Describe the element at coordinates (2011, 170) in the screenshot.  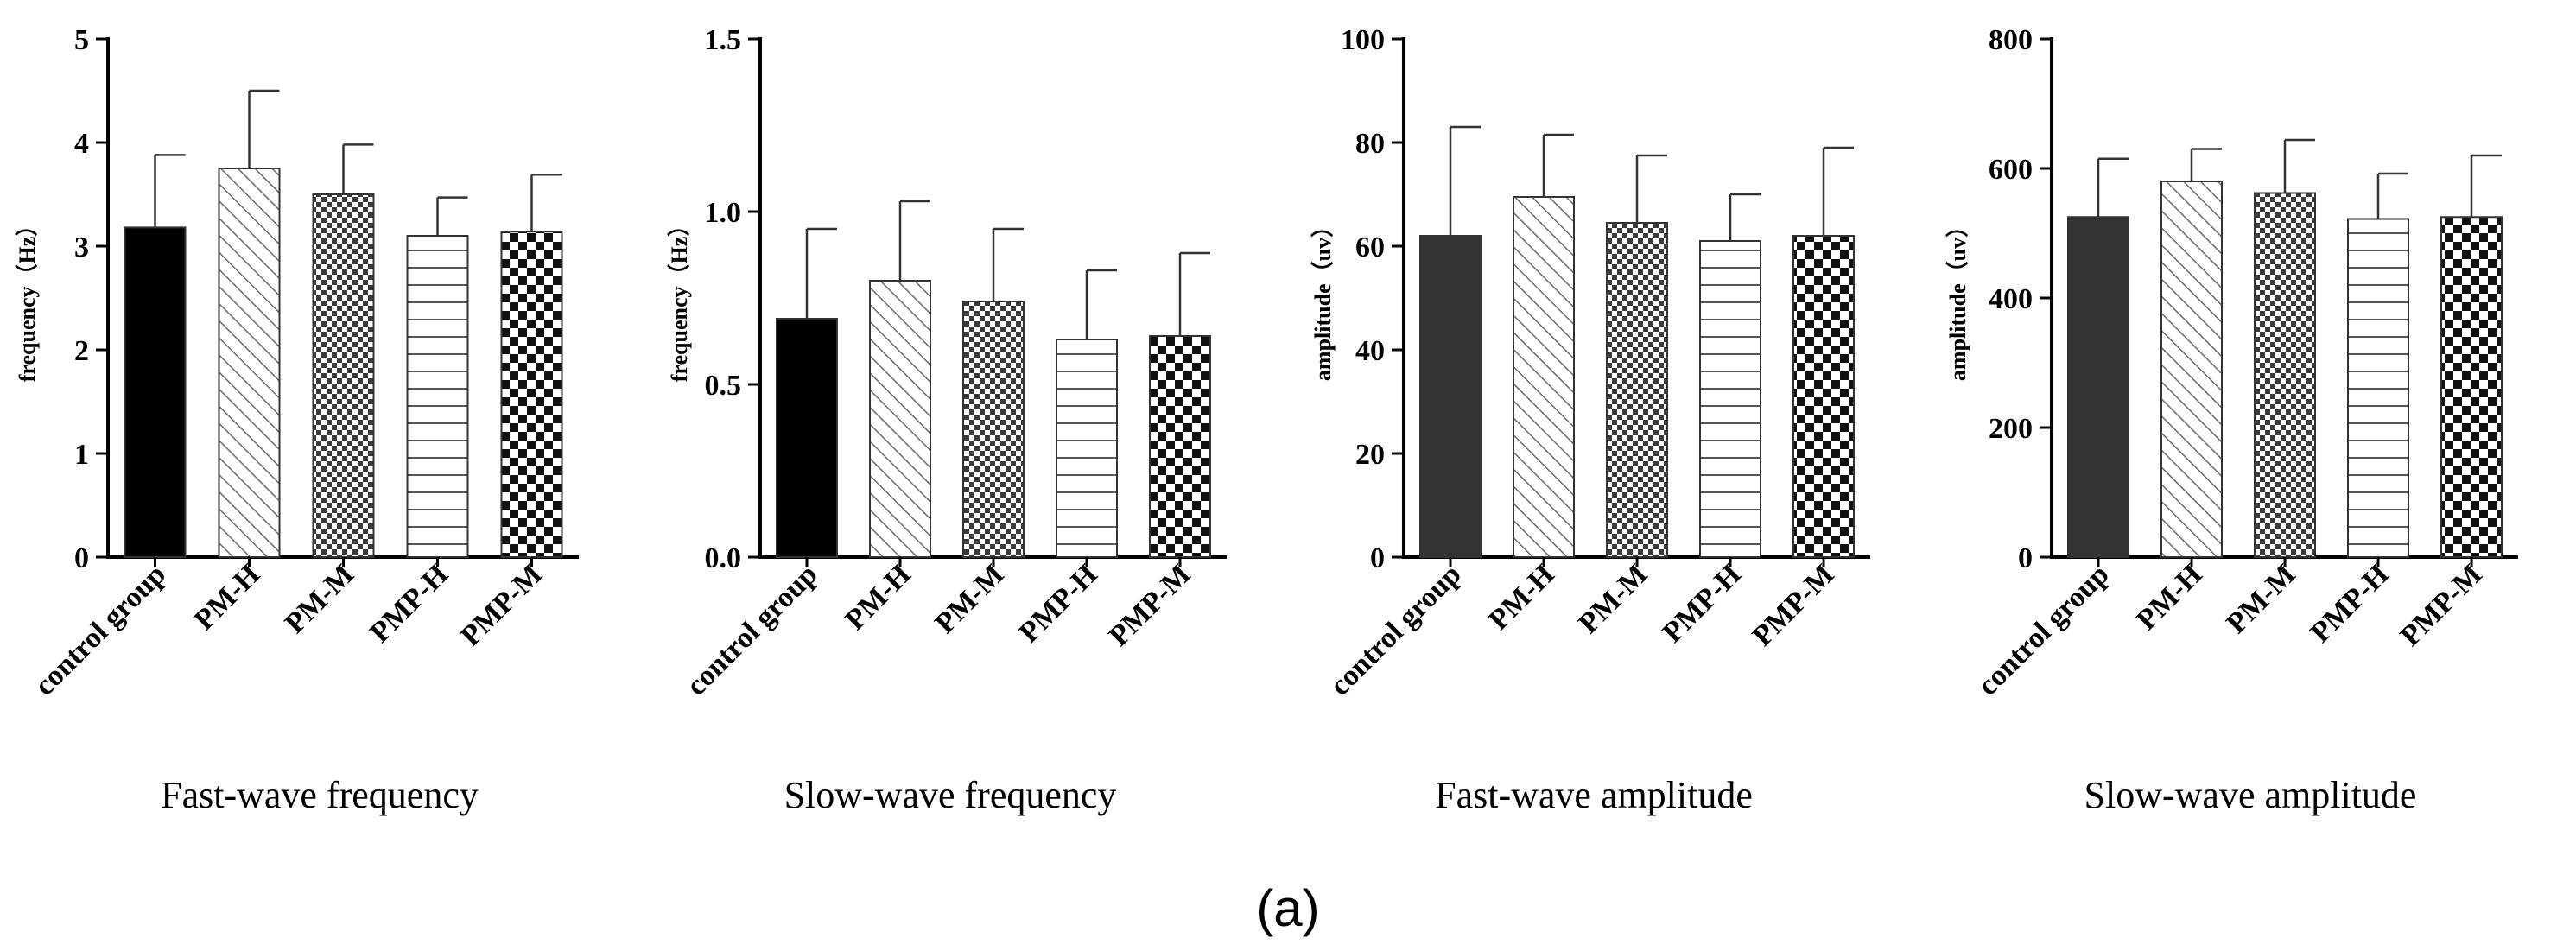
I see `y-tick-label: 600` at that location.